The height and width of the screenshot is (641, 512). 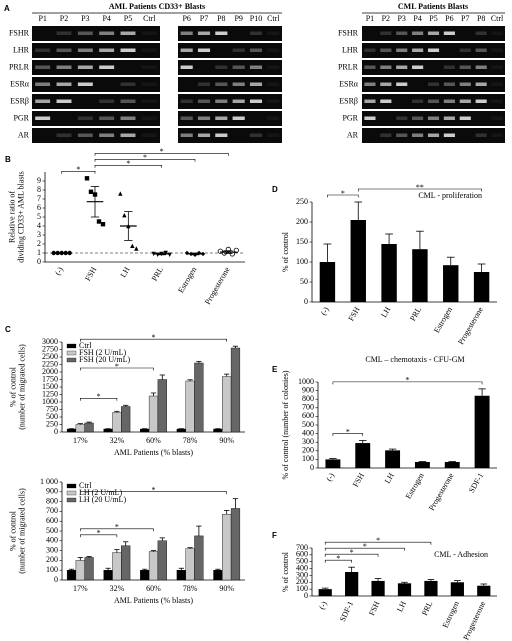 What do you see at coordinates (302, 567) in the screenshot?
I see `y-tick-label: 400` at bounding box center [302, 567].